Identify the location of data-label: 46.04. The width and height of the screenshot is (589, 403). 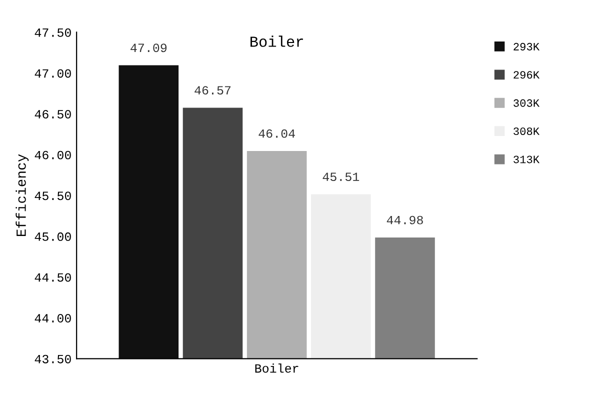
(276, 133).